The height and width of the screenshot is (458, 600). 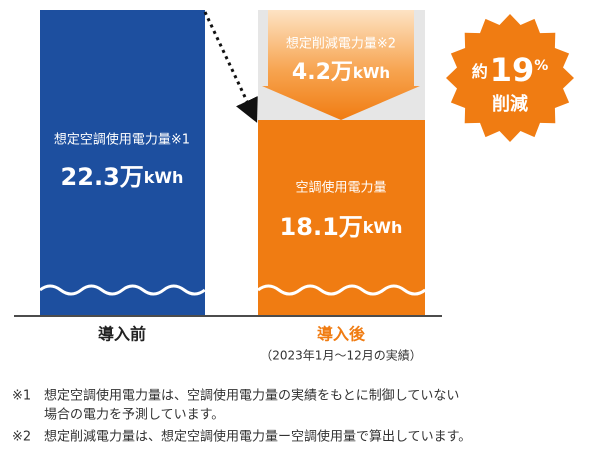 I want to click on after-value: 18.1万kWh, so click(x=341, y=227).